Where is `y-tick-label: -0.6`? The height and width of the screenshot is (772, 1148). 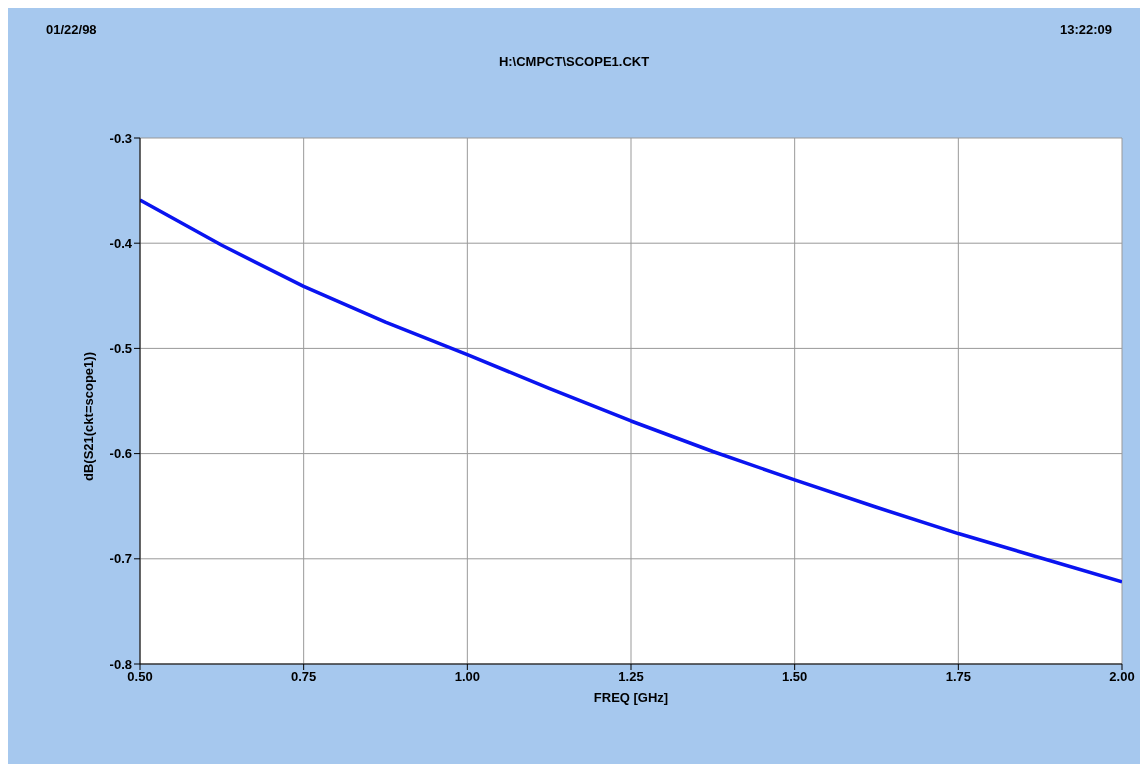
y-tick-label: -0.6 is located at coordinates (120, 454).